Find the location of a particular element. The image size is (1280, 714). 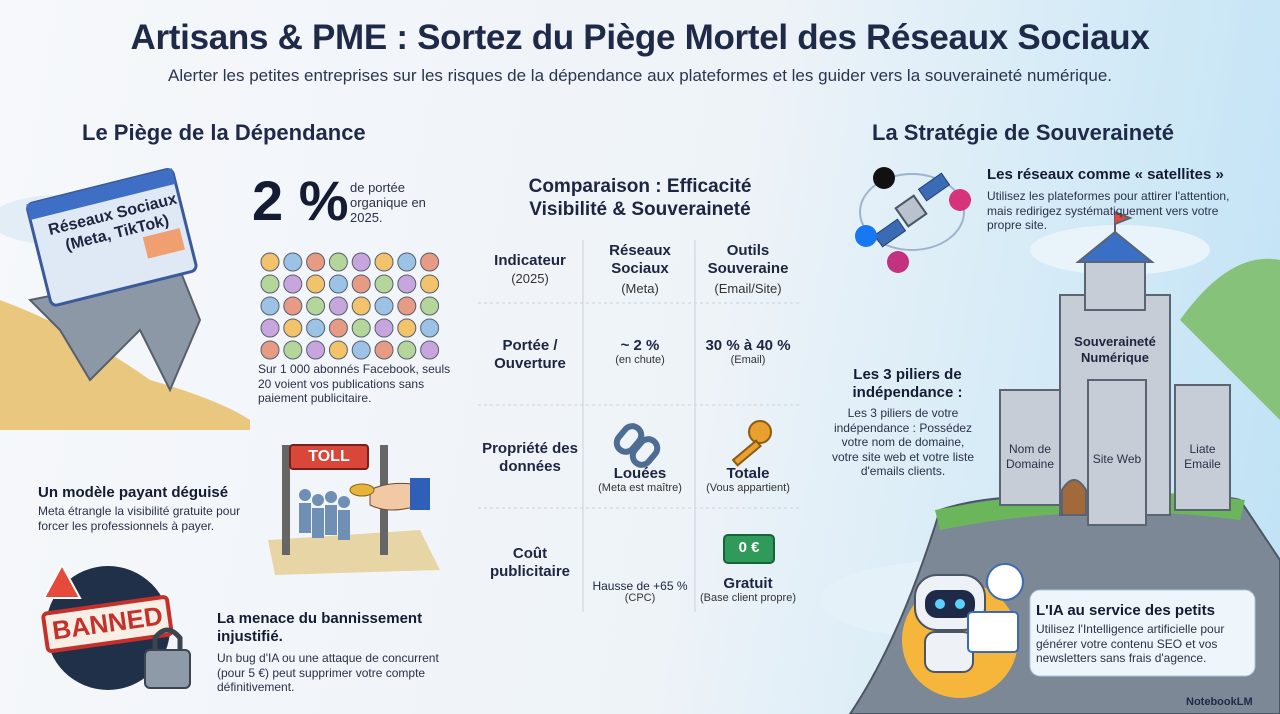

pillars-title: Les 3 piliers de indépendance : is located at coordinates (907, 383).